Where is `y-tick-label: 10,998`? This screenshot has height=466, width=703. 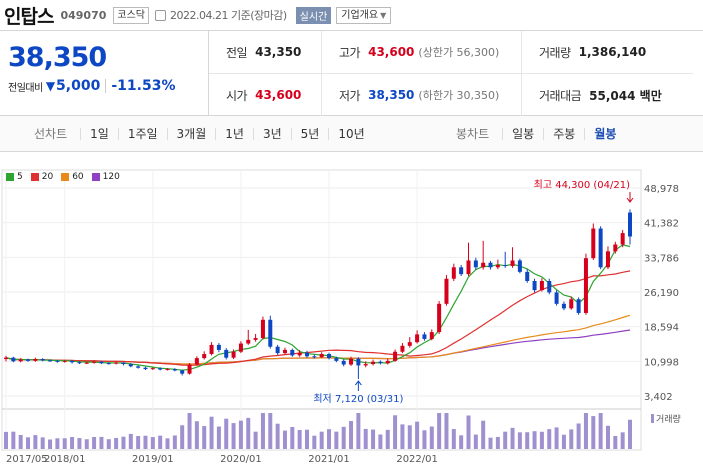 y-tick-label: 10,998 is located at coordinates (661, 362).